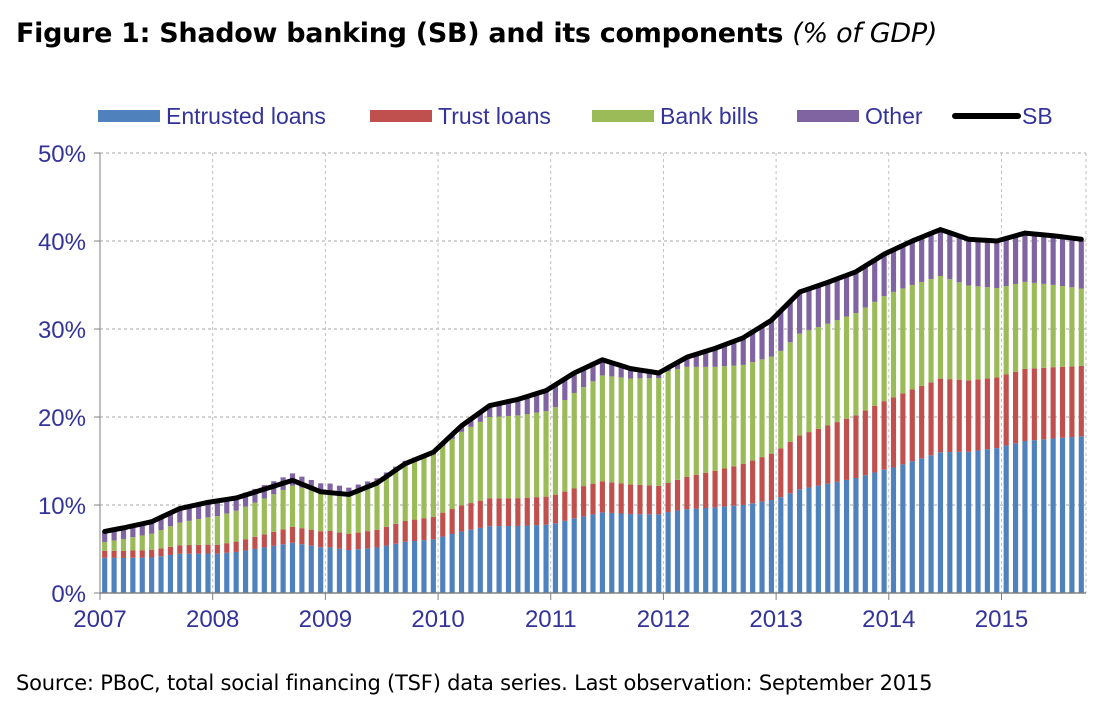 Image resolution: width=1107 pixels, height=711 pixels. I want to click on x-tick-label: 2008, so click(212, 619).